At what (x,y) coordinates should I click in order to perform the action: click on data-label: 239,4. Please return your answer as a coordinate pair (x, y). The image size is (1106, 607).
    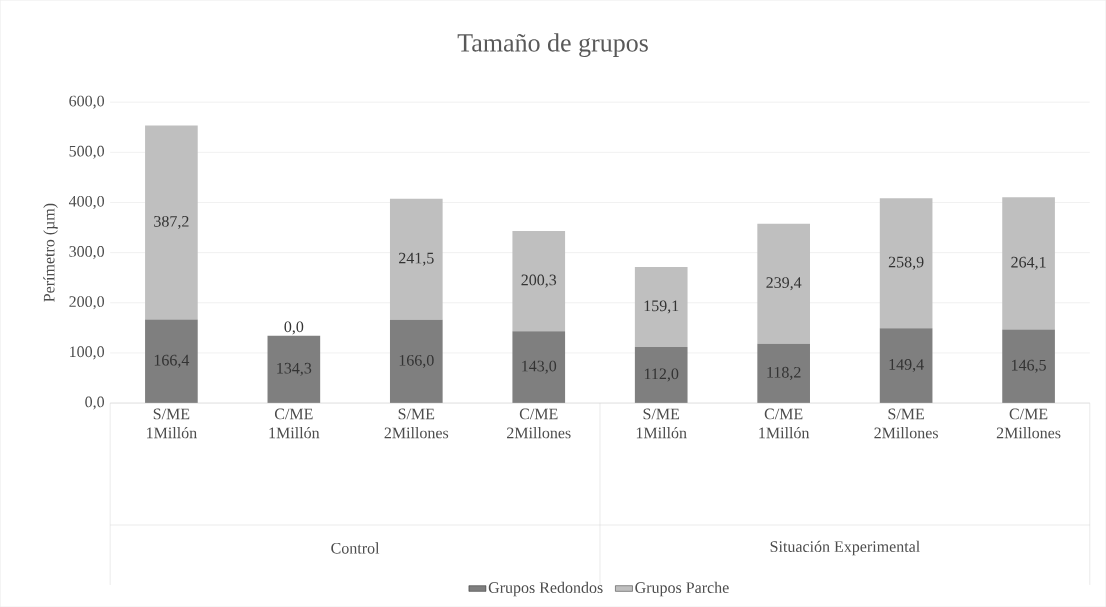
    Looking at the image, I should click on (784, 284).